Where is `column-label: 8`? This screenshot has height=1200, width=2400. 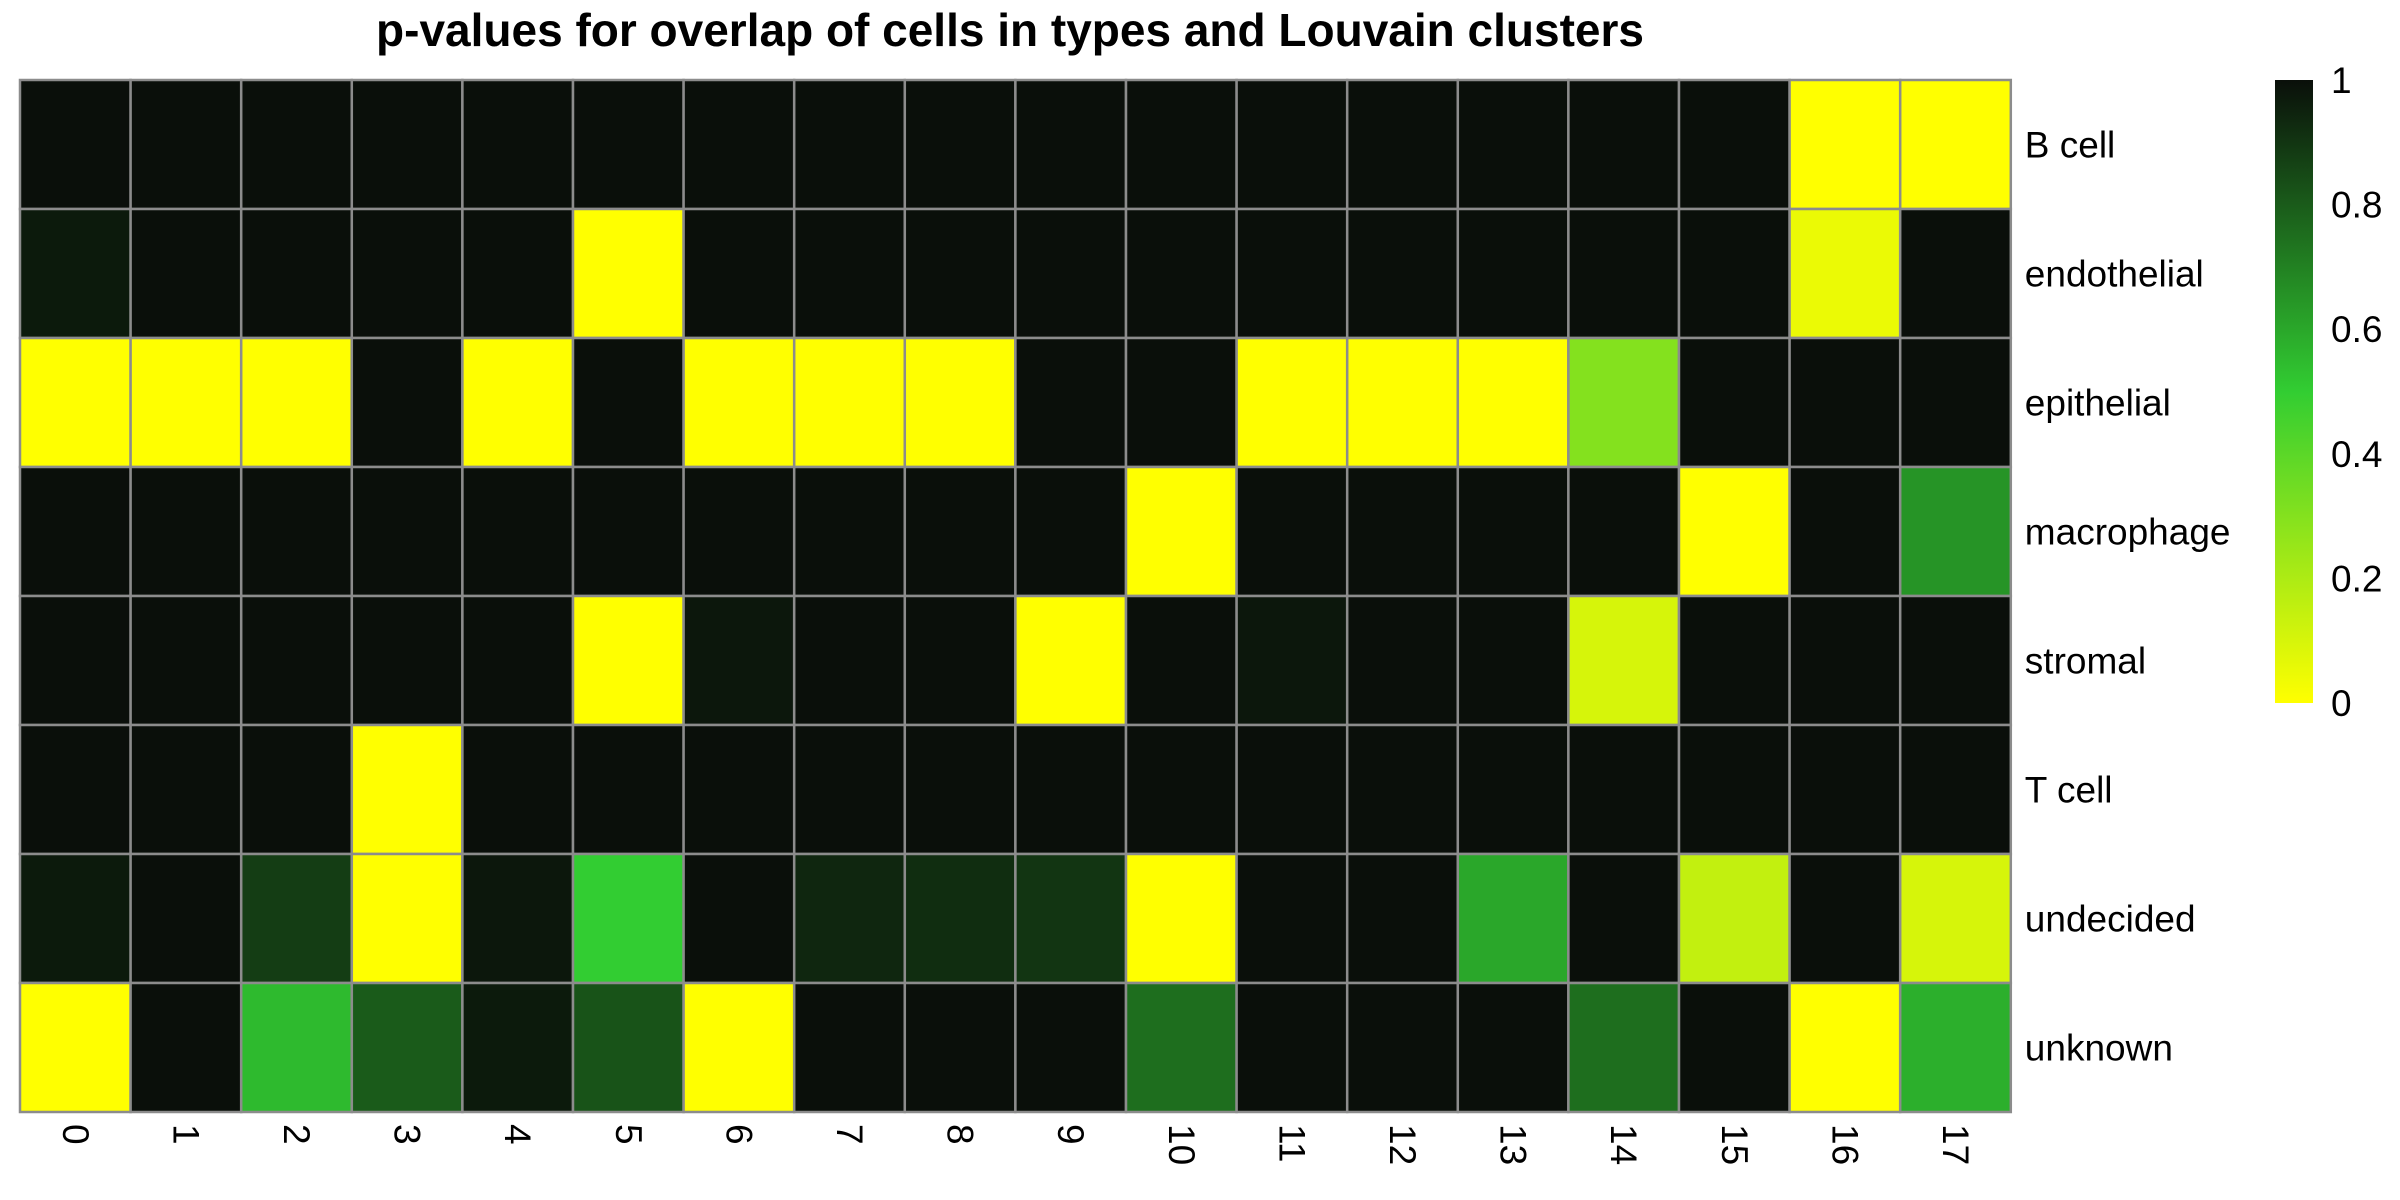
column-label: 8 is located at coordinates (960, 1134).